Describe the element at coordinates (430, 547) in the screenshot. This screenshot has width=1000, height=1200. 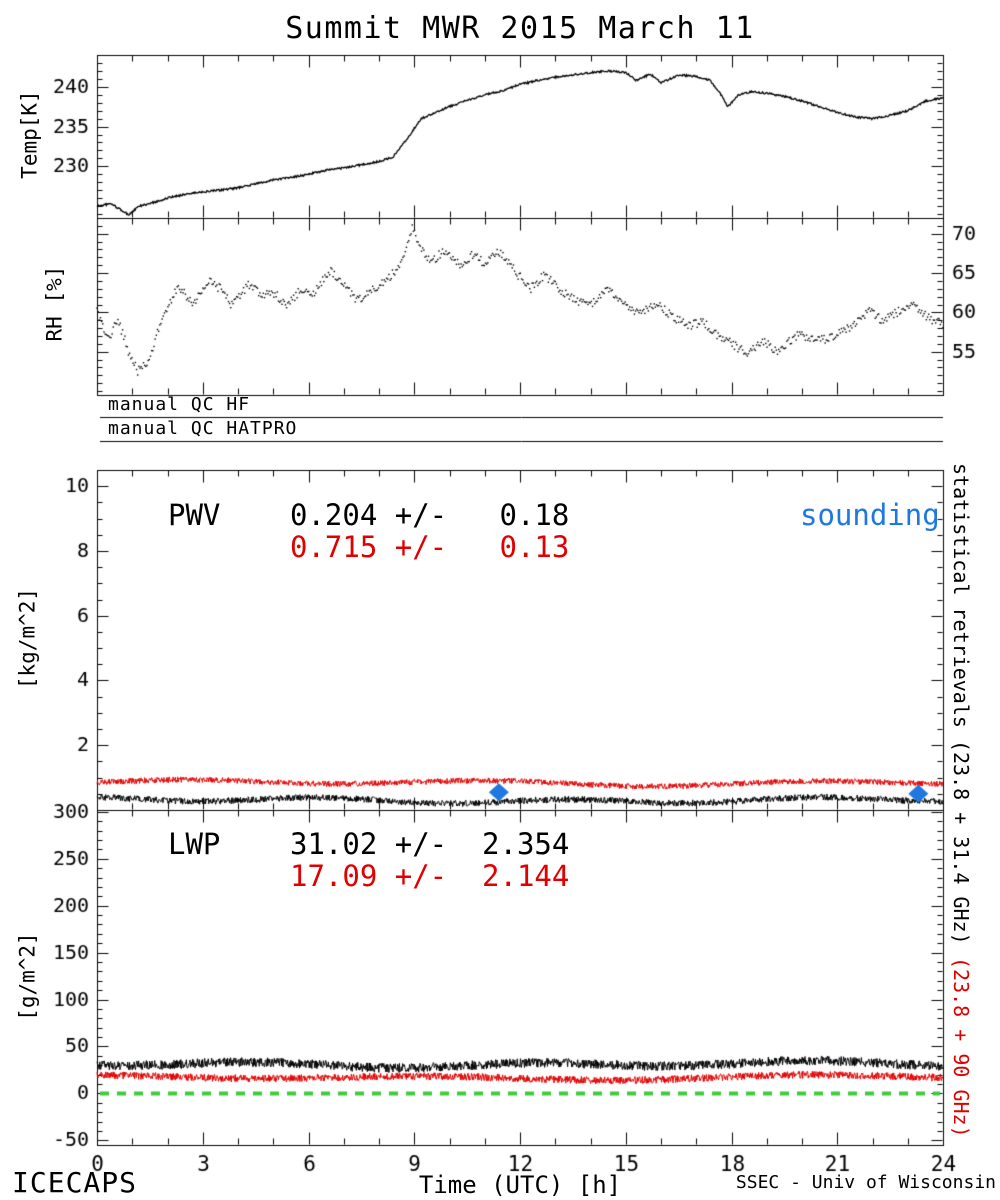
I see `pwv-stat-red: 0.715 +/- 0.13` at that location.